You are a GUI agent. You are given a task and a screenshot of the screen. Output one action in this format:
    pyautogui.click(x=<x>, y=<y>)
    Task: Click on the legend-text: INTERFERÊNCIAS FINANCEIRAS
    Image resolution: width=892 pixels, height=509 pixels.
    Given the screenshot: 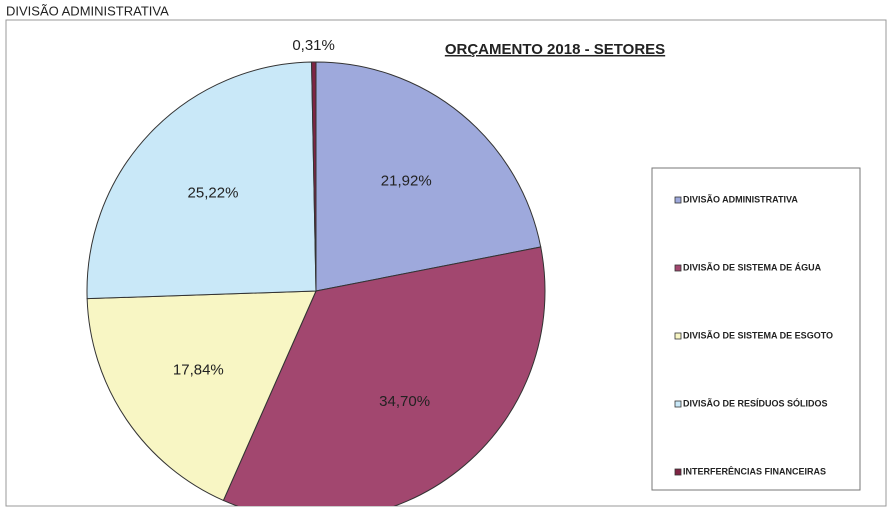 What is the action you would take?
    pyautogui.click(x=754, y=470)
    